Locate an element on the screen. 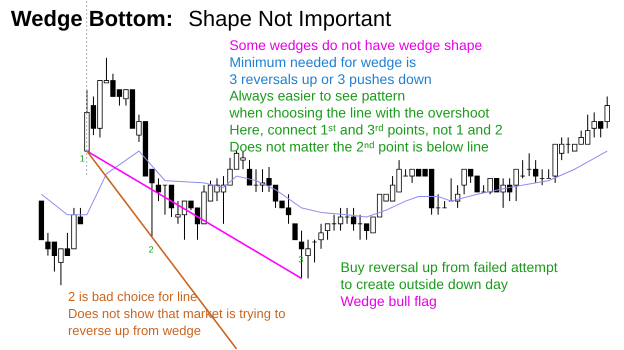 The height and width of the screenshot is (350, 624). annotation: to create outside down day is located at coordinates (424, 284).